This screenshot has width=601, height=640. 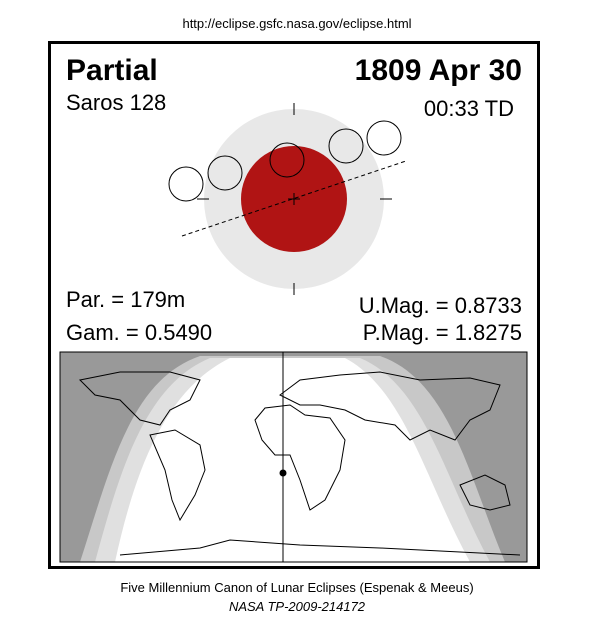 I want to click on date: 1809 Apr 30, so click(x=438, y=70).